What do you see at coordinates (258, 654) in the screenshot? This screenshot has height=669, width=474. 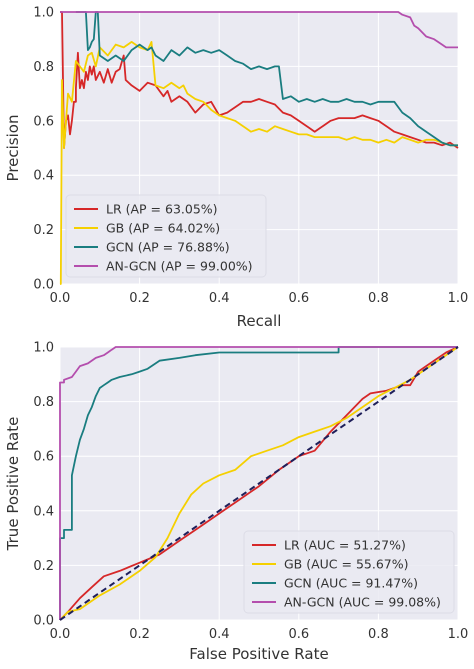 I see `x-axis-label: False Positive Rate` at bounding box center [258, 654].